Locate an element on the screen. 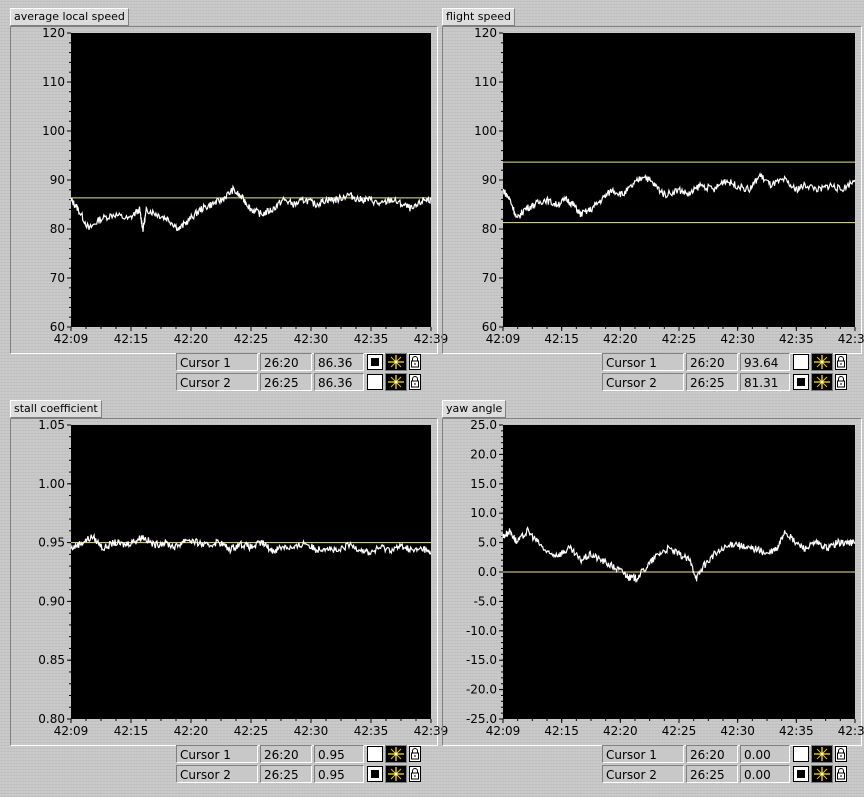 The width and height of the screenshot is (864, 797). y-tick-label: 0.95 is located at coordinates (51, 543).